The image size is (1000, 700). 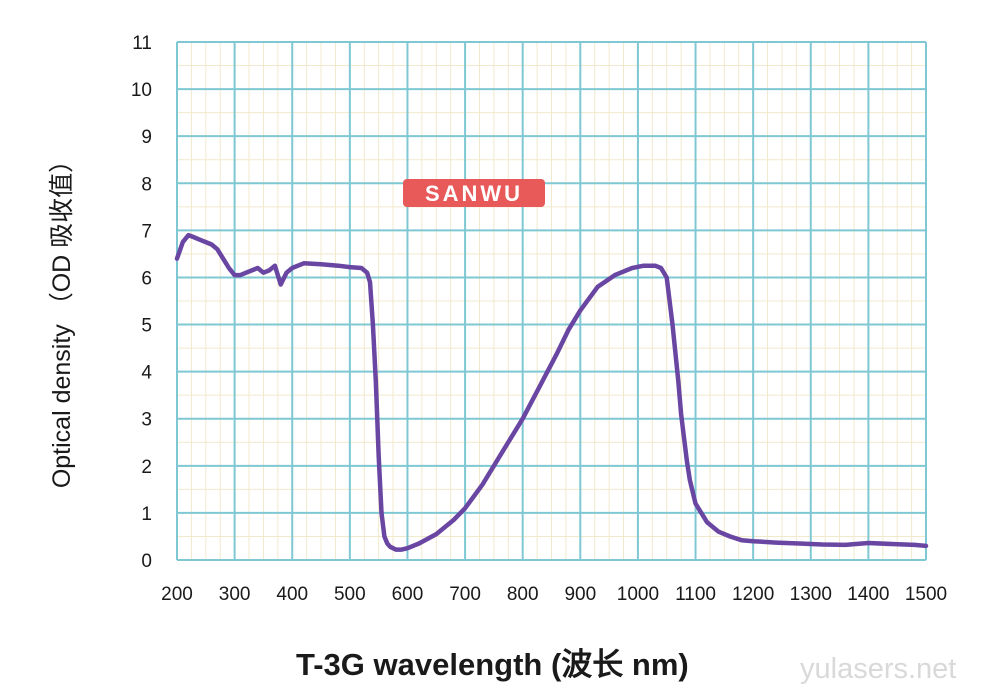 I want to click on x-tick-label: 900, so click(x=580, y=594).